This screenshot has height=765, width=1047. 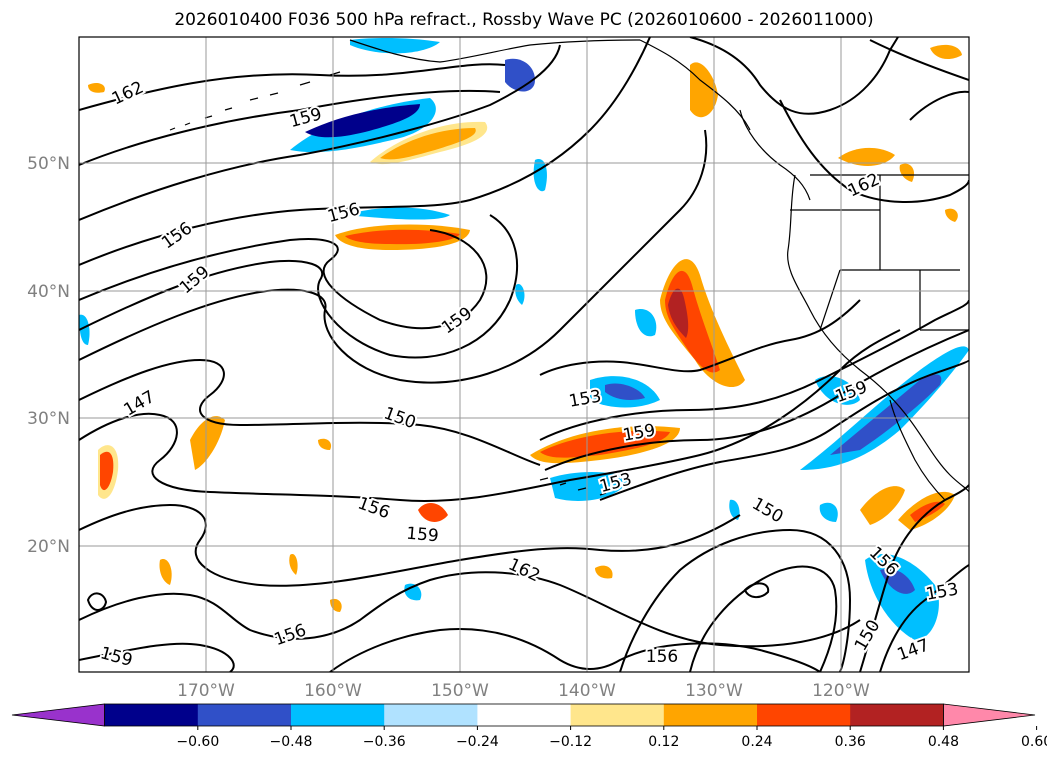 I want to click on colorbar-tick-label: 0.24, so click(x=756, y=742).